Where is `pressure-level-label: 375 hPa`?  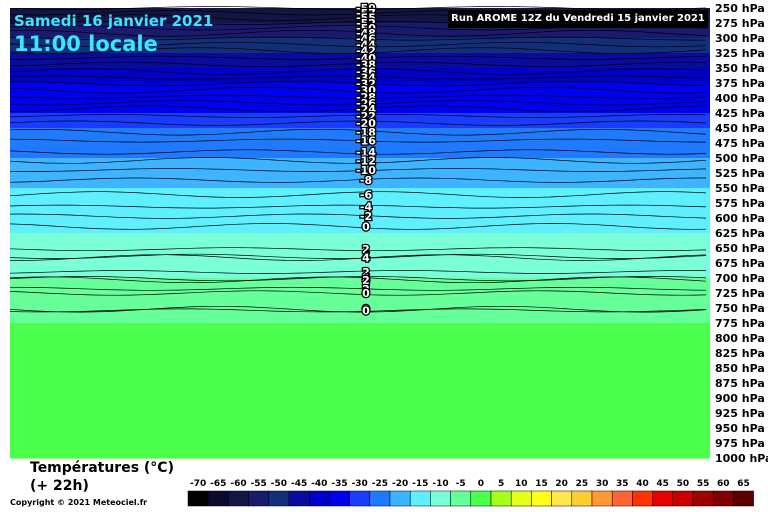
pressure-level-label: 375 hPa is located at coordinates (740, 83).